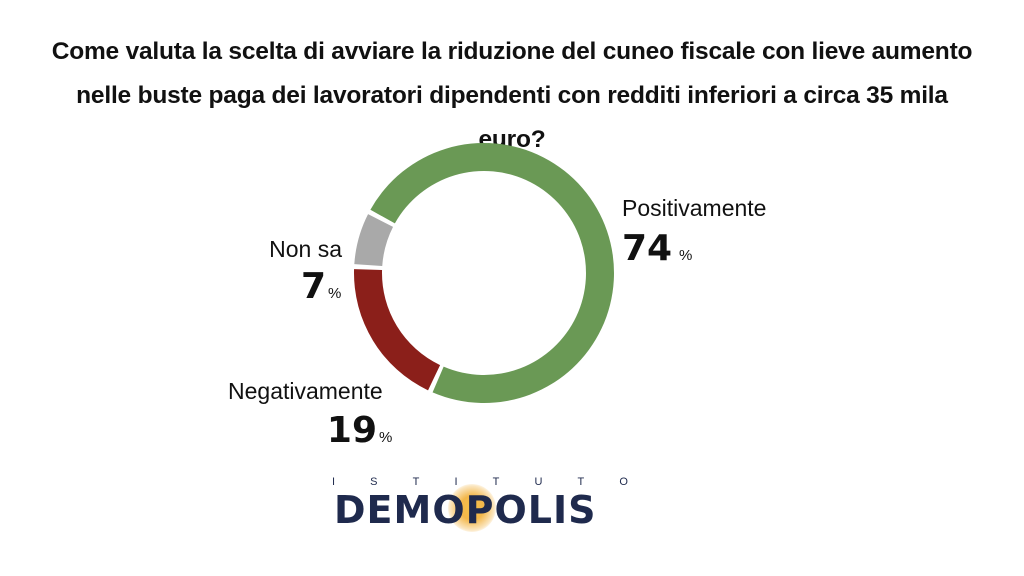 The height and width of the screenshot is (576, 1024). What do you see at coordinates (305, 249) in the screenshot?
I see `label-non-sa-name: Non sa` at bounding box center [305, 249].